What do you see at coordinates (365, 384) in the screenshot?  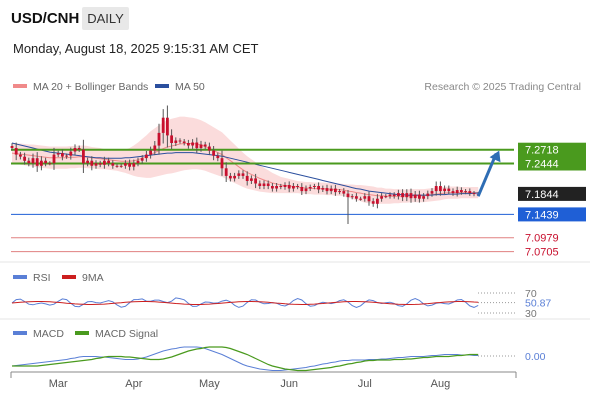 I see `x-tick-label: Jul` at bounding box center [365, 384].